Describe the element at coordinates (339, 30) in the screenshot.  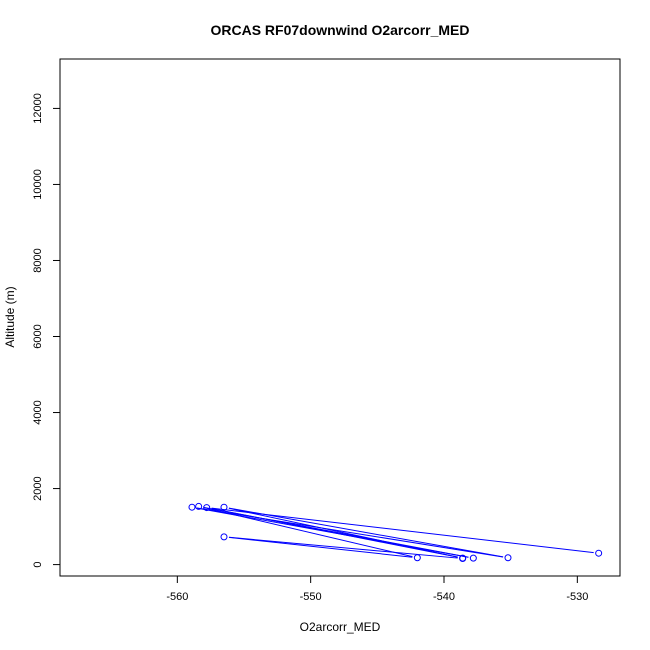
I see `chart-title: ORCAS RF07downwind O2arcorr_MED` at that location.